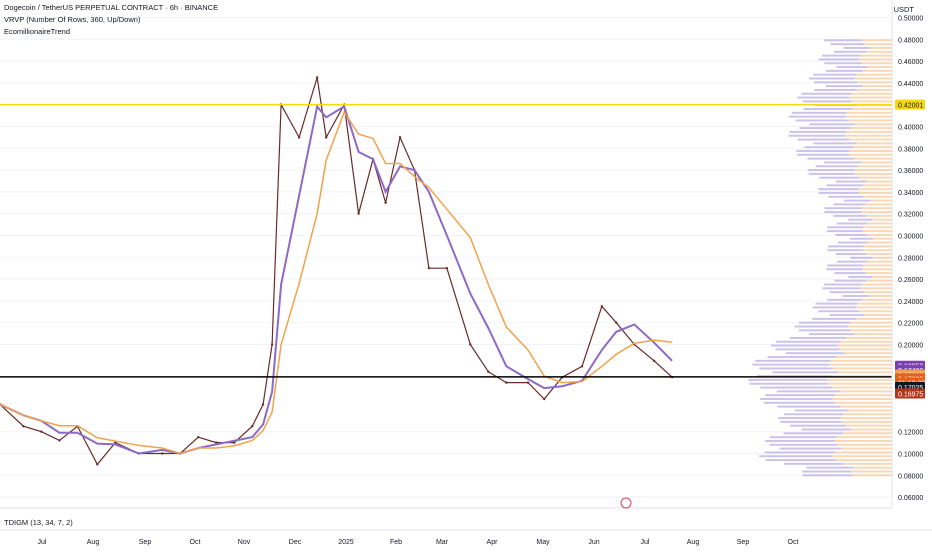 The height and width of the screenshot is (555, 932). I want to click on price-label-text: 0.17025, so click(910, 388).